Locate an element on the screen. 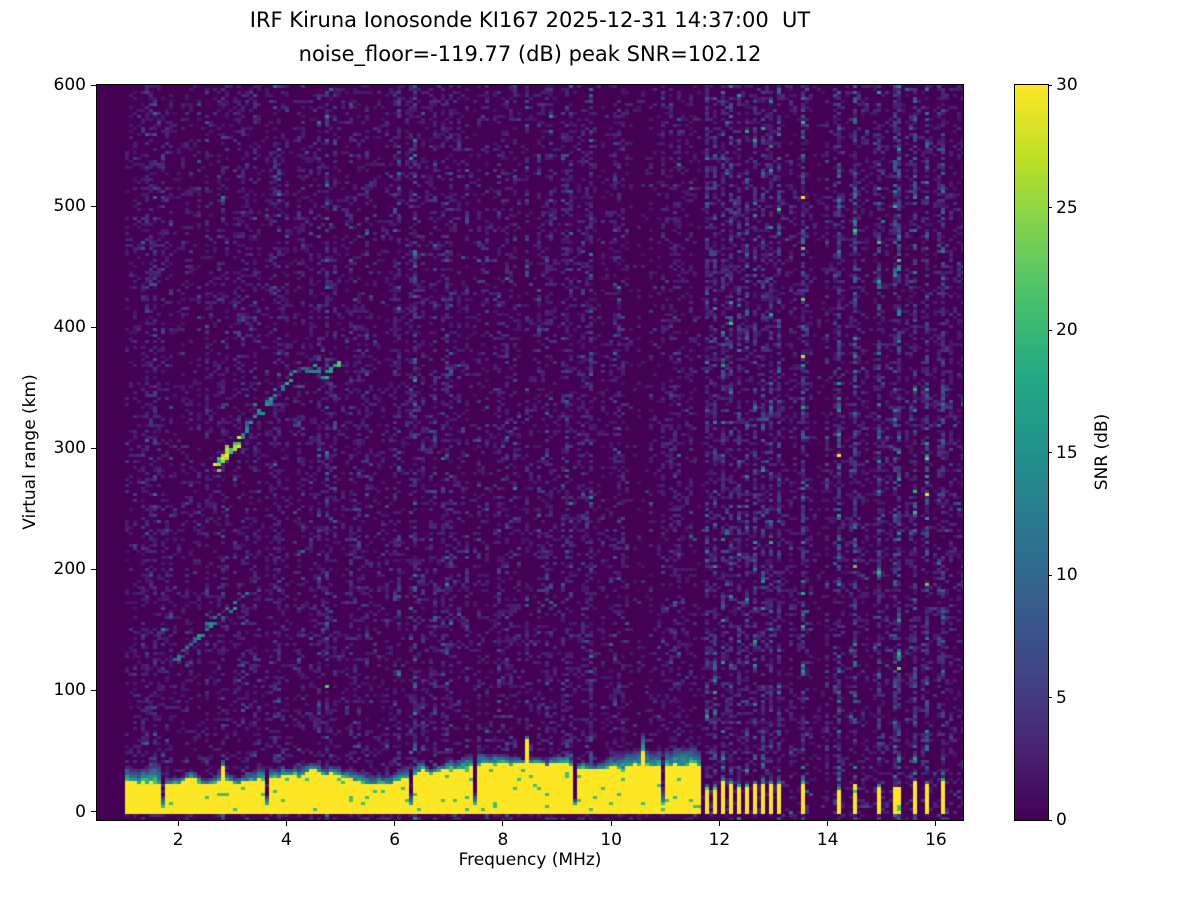 The image size is (1200, 900). colorbar-canvas is located at coordinates (1031, 452).